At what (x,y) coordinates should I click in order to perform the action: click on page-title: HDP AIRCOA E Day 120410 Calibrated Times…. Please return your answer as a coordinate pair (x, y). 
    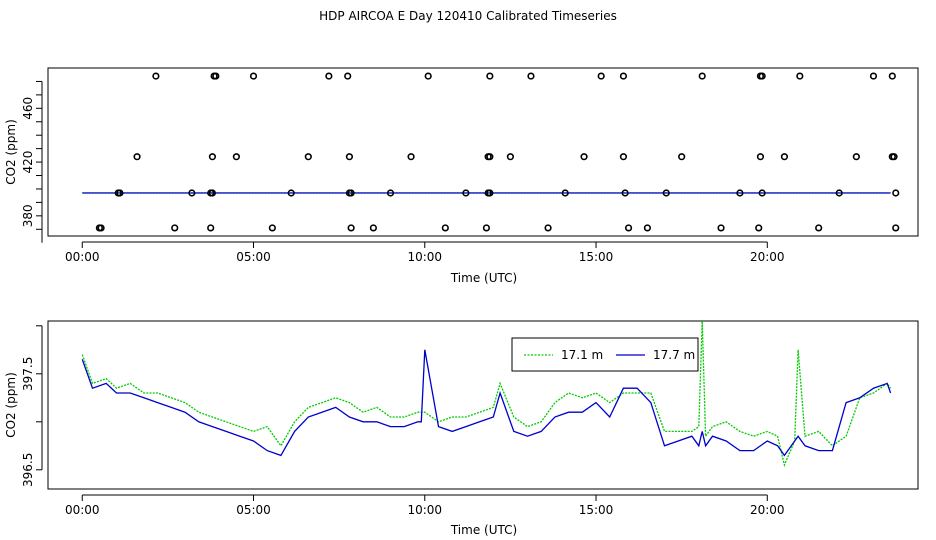
    Looking at the image, I should click on (468, 16).